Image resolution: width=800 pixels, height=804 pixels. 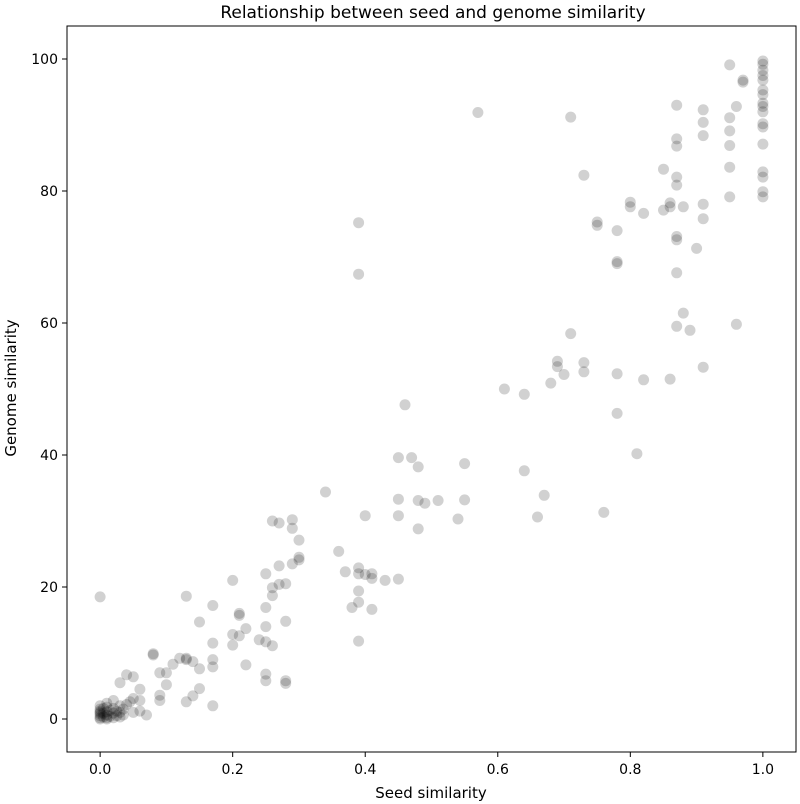 What do you see at coordinates (11, 387) in the screenshot?
I see `y-axis-label: Genome similarity` at bounding box center [11, 387].